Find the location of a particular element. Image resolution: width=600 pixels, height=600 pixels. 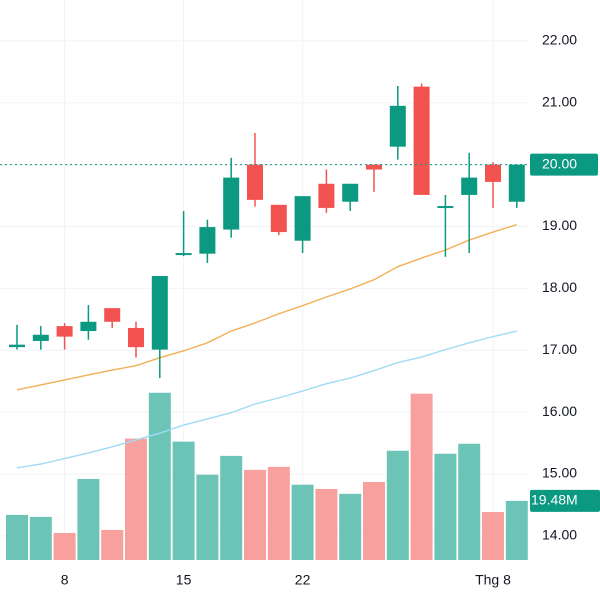

x-tick-label: Thg 8 is located at coordinates (493, 580).